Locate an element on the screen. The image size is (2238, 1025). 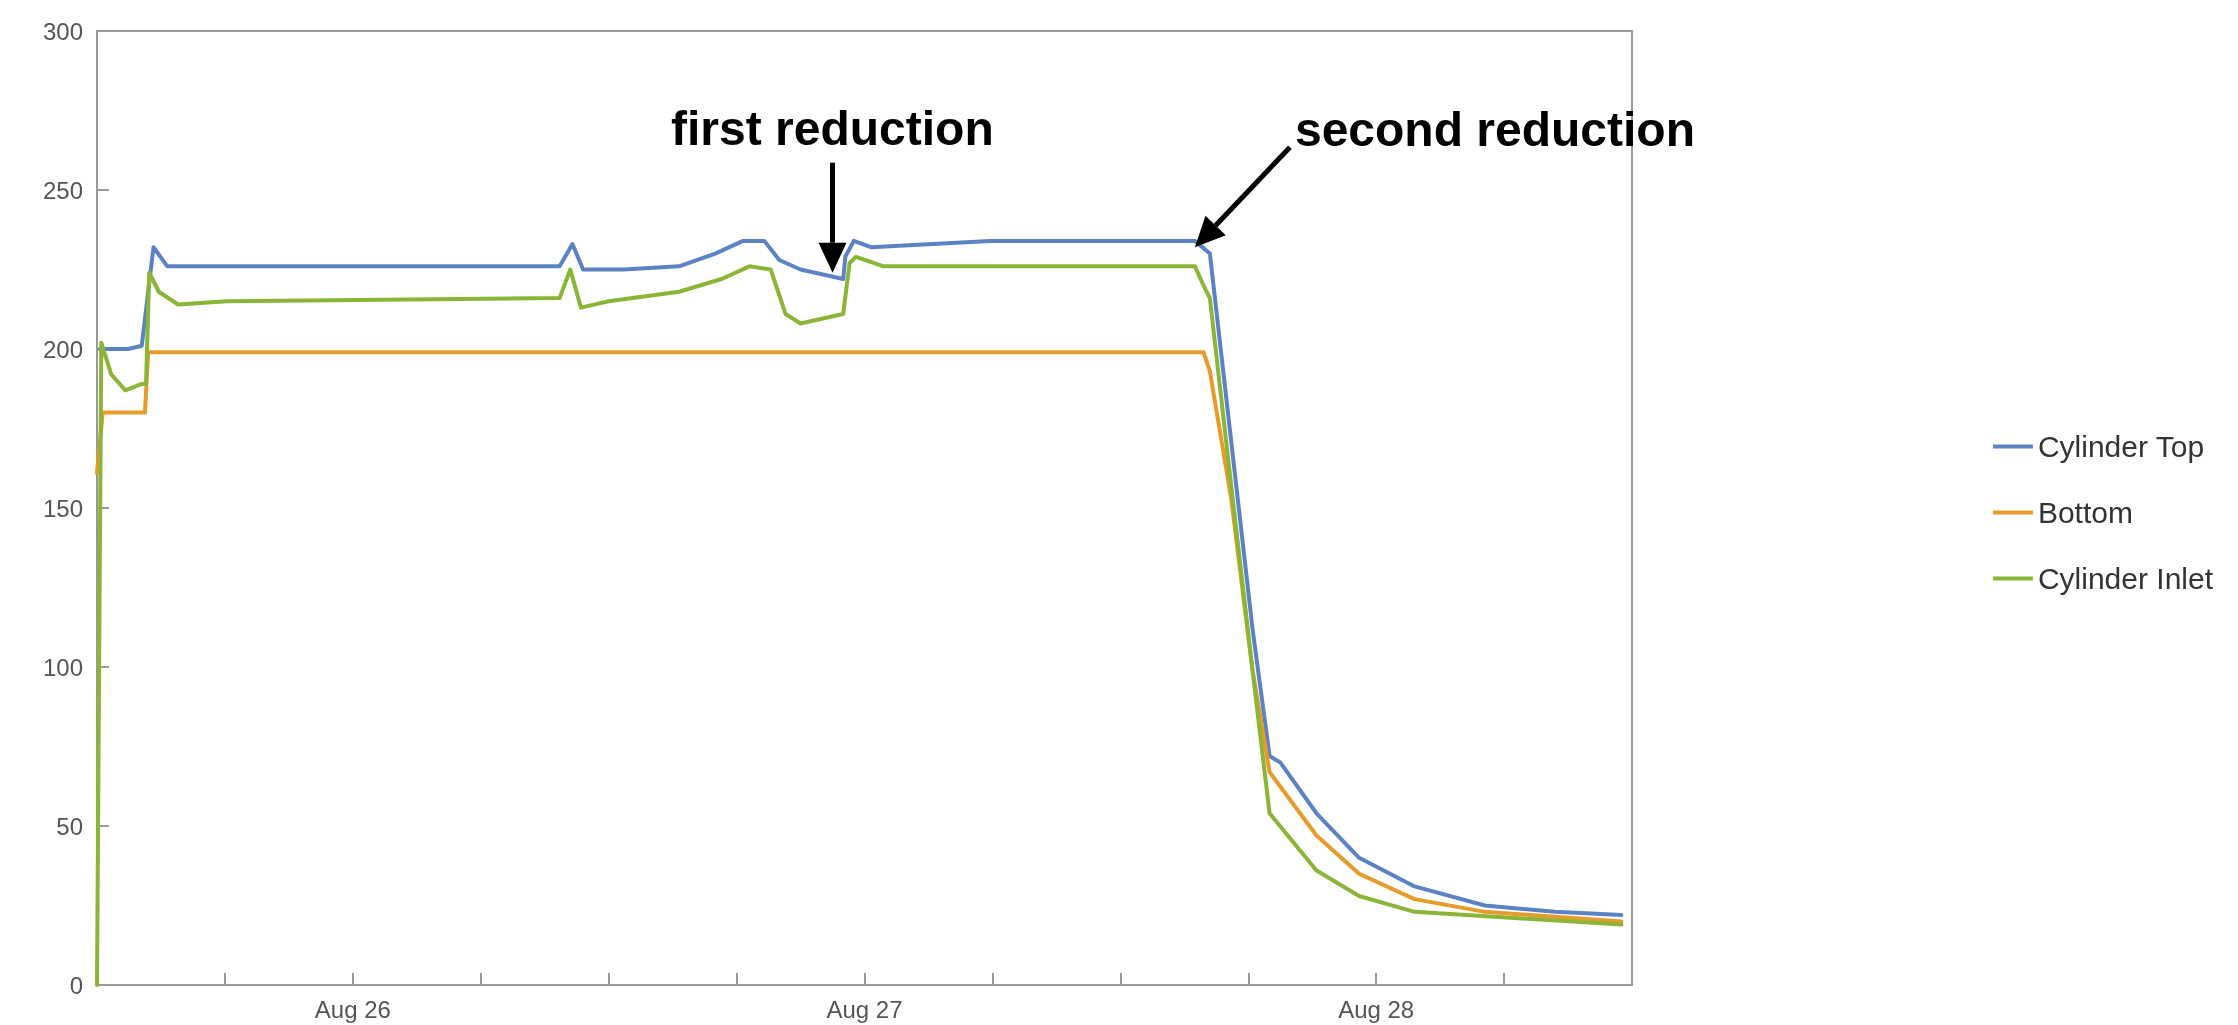
y-tick-label: 0 is located at coordinates (76, 985).